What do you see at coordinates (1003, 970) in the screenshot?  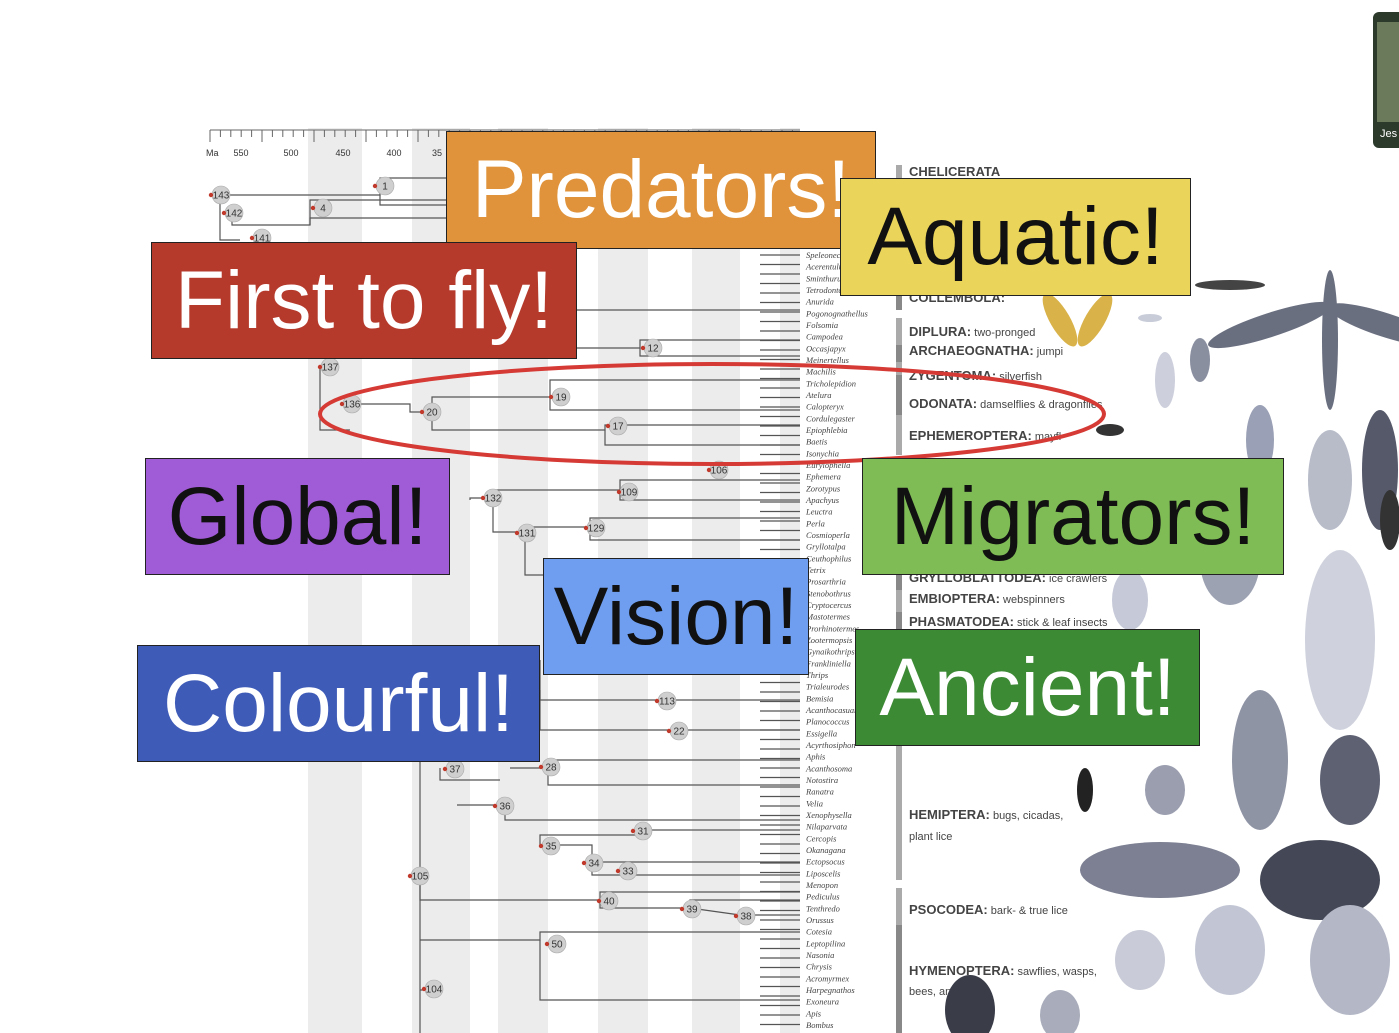 I see `order-label: HYMENOPTERA: sawflies, wasps,` at bounding box center [1003, 970].